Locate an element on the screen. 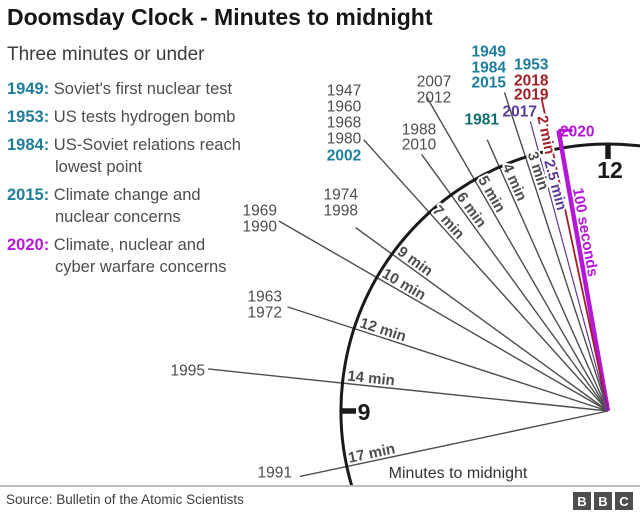  clock-numeral-9: 9 is located at coordinates (364, 412).